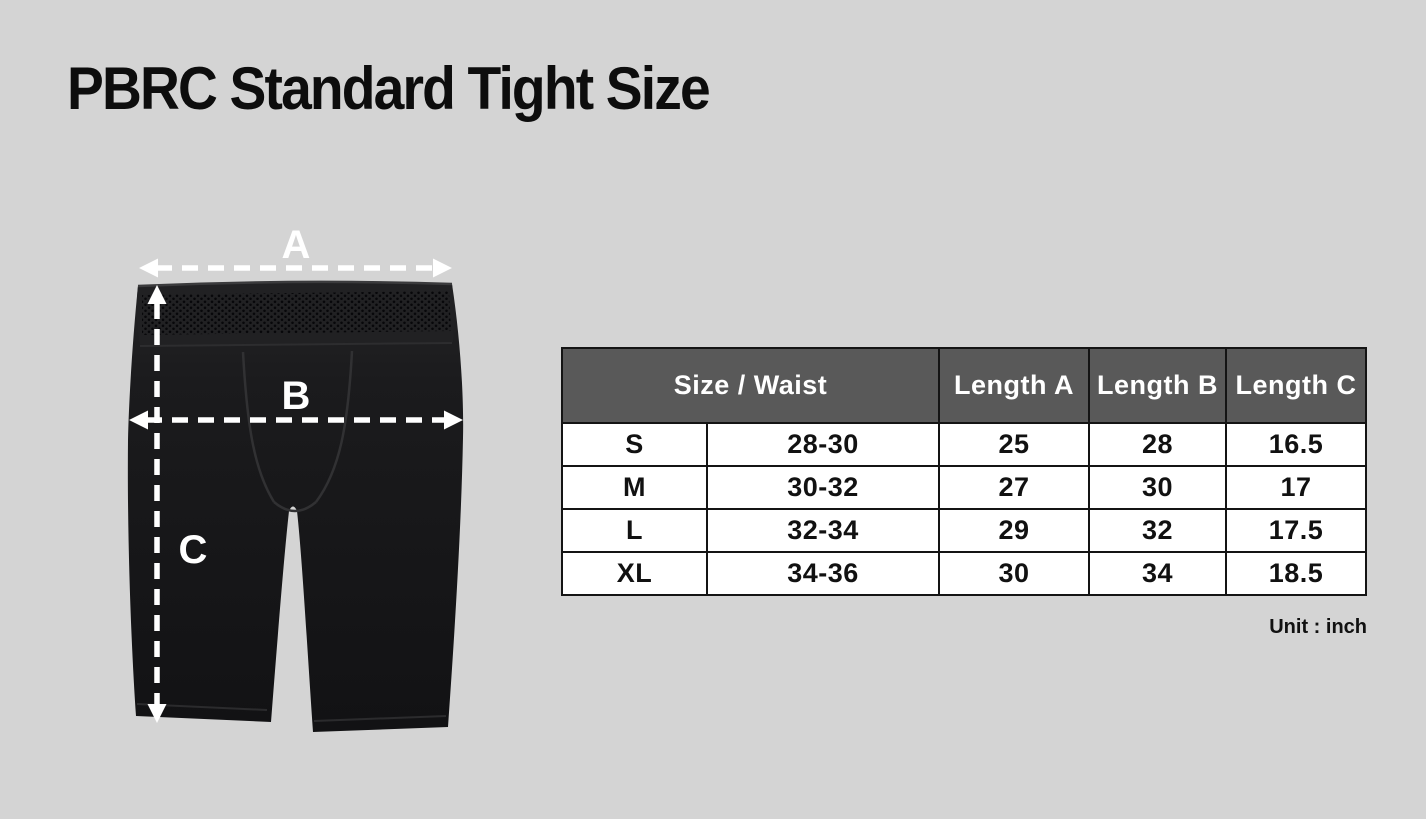 Image resolution: width=1426 pixels, height=819 pixels. Describe the element at coordinates (389, 88) in the screenshot. I see `page-title: PBRC Standard Tight Size` at that location.